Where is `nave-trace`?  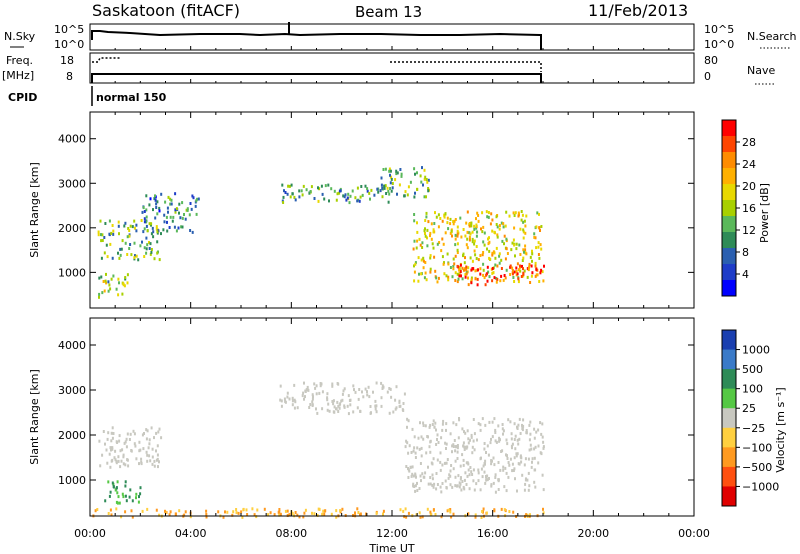
nave-trace is located at coordinates (316, 78).